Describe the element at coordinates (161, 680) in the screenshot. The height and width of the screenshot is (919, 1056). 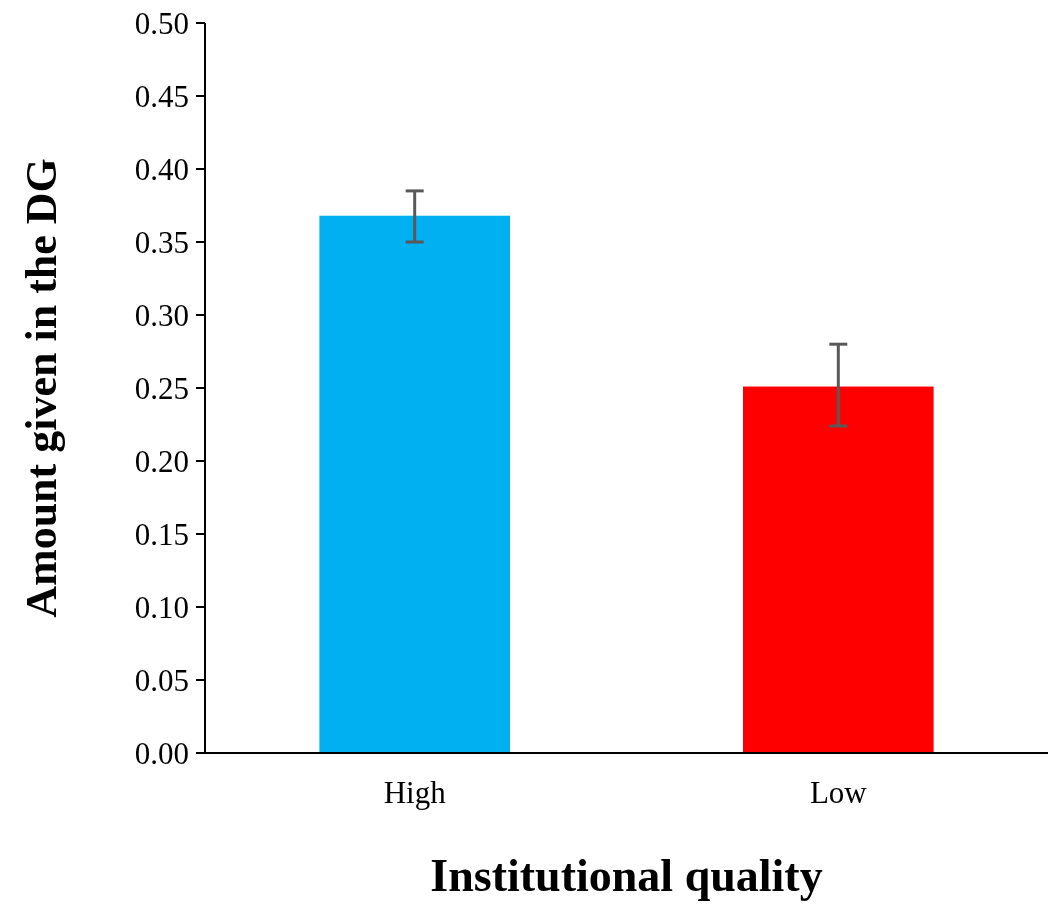
I see `y-tick-label: 0.05` at that location.